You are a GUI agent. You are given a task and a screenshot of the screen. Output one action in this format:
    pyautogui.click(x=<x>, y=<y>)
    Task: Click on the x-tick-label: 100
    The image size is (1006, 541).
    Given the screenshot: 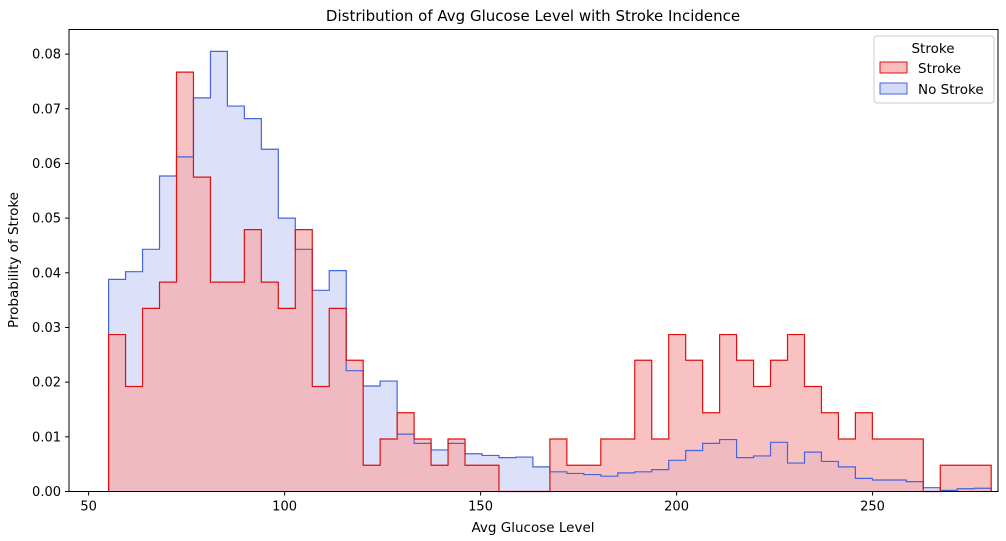 What is the action you would take?
    pyautogui.click(x=284, y=507)
    